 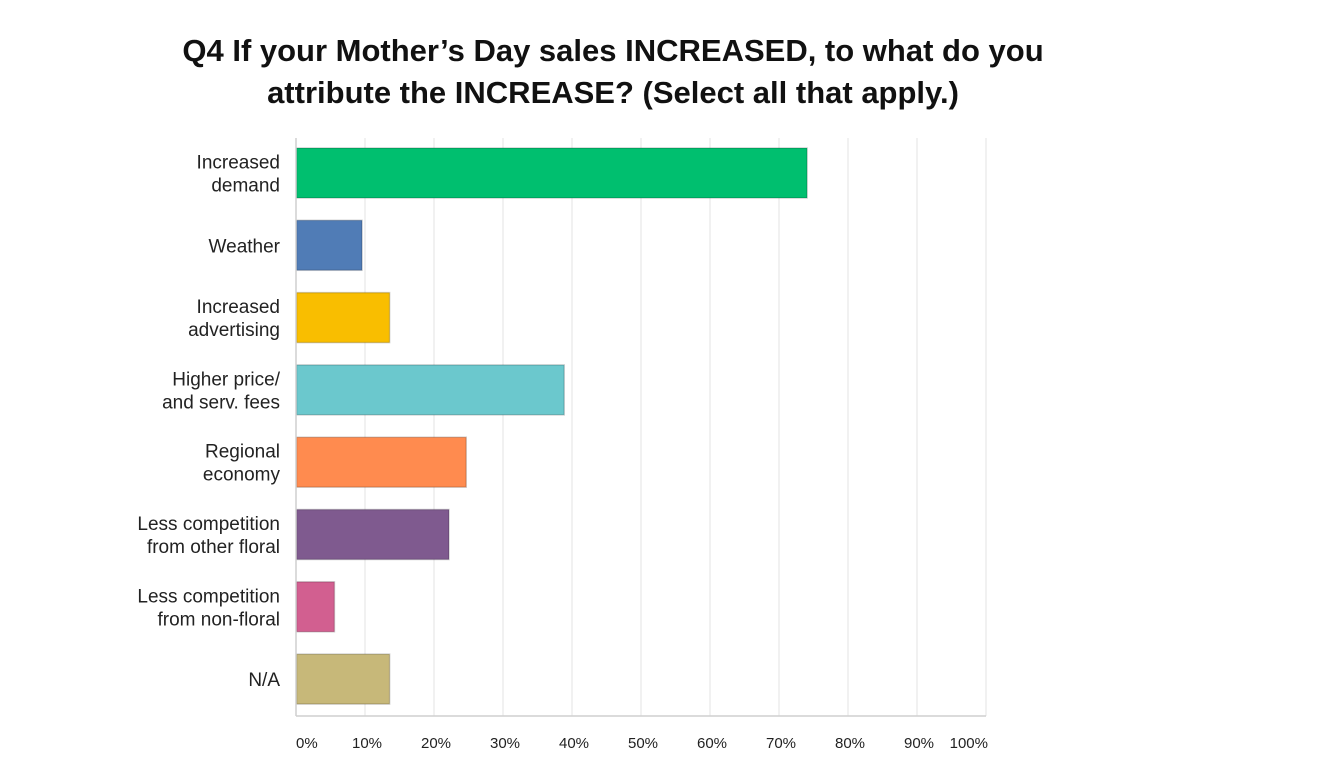 What do you see at coordinates (781, 743) in the screenshot?
I see `x-tick-label: 70%` at bounding box center [781, 743].